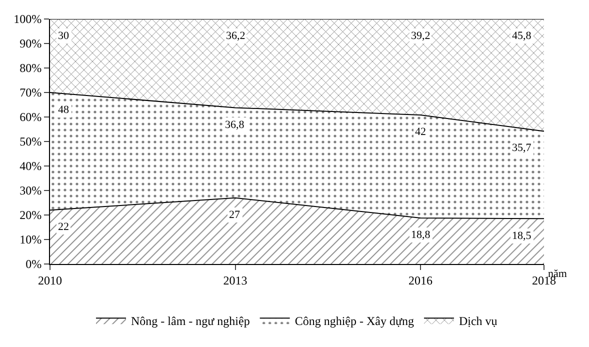 This screenshot has height=347, width=589. Describe the element at coordinates (522, 236) in the screenshot. I see `data-label: 18,5` at that location.